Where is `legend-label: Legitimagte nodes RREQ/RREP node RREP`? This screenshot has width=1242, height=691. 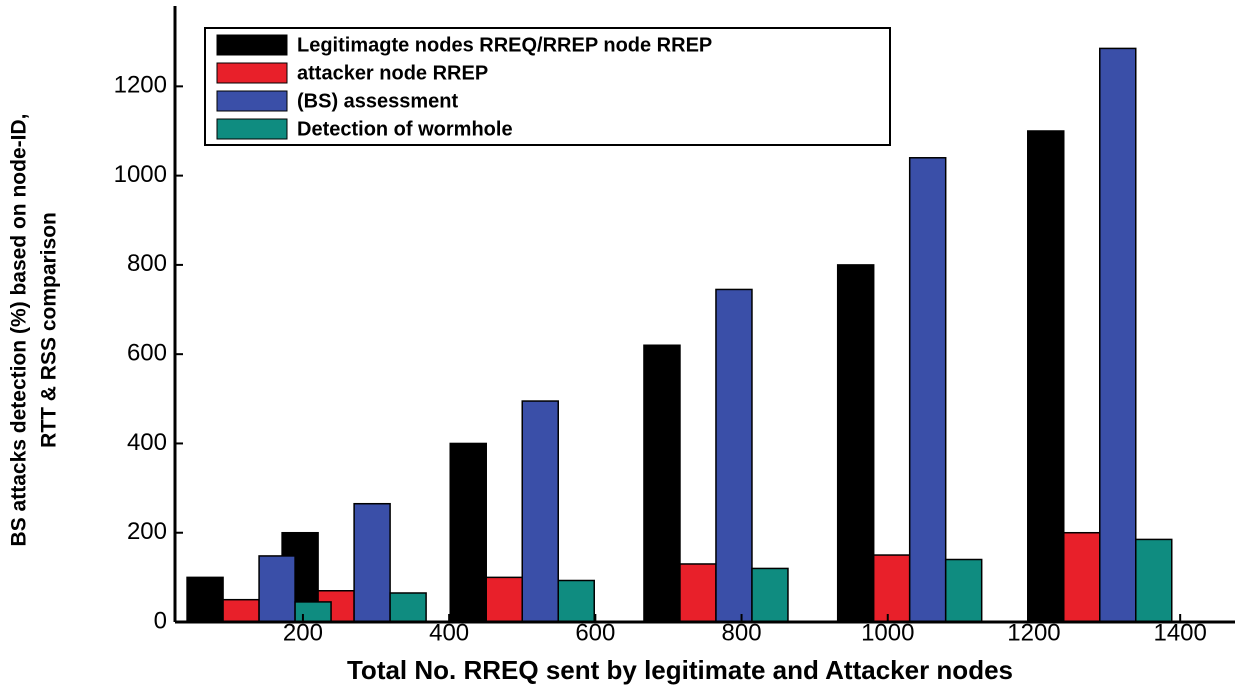
legend-label: Legitimagte nodes RREQ/RREP node RREP is located at coordinates (504, 45).